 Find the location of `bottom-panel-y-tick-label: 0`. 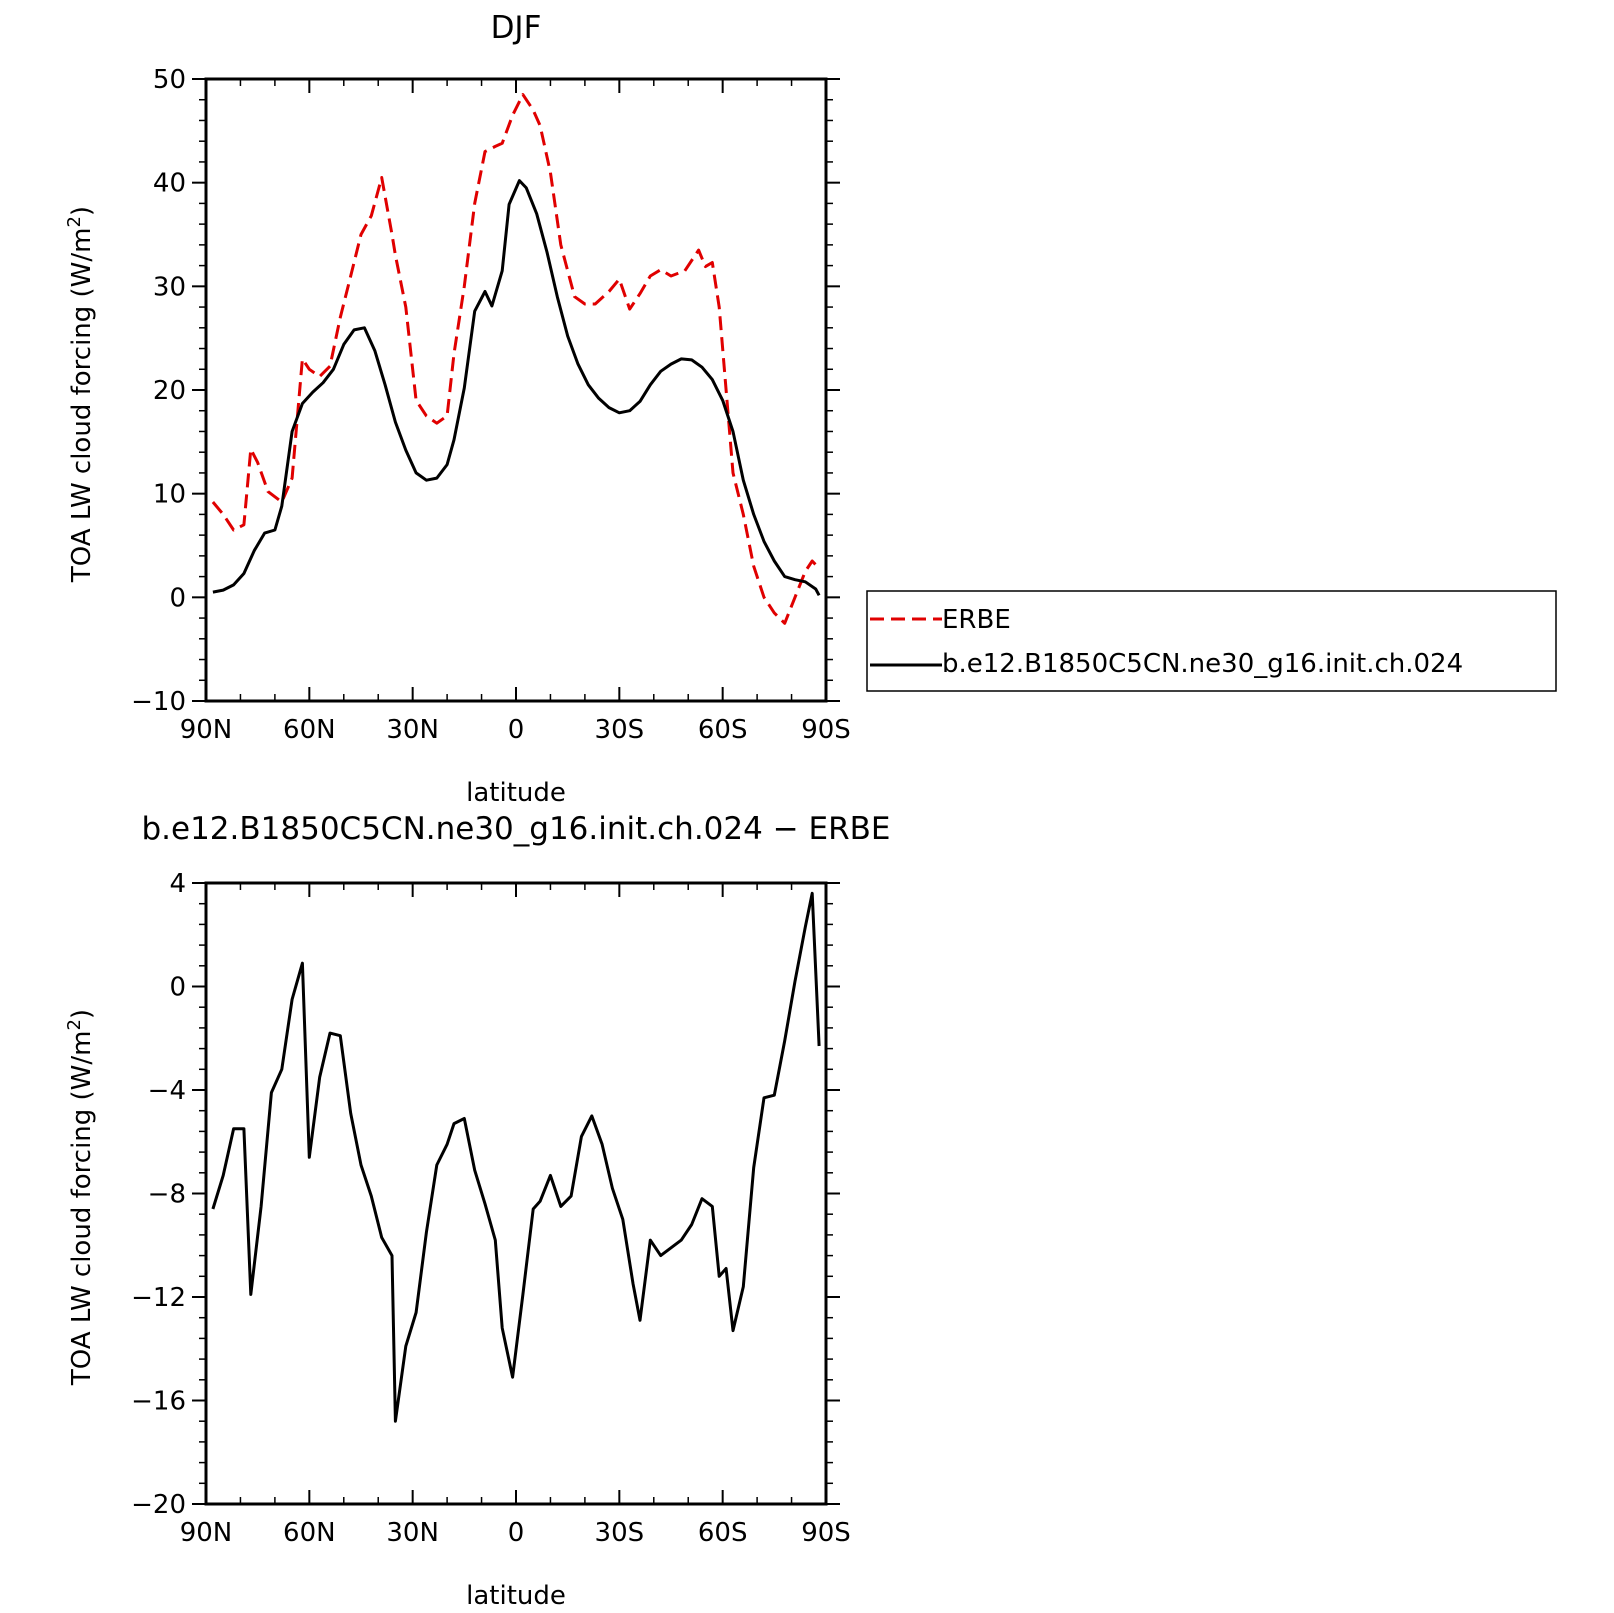

bottom-panel-y-tick-label: 0 is located at coordinates (177, 988).